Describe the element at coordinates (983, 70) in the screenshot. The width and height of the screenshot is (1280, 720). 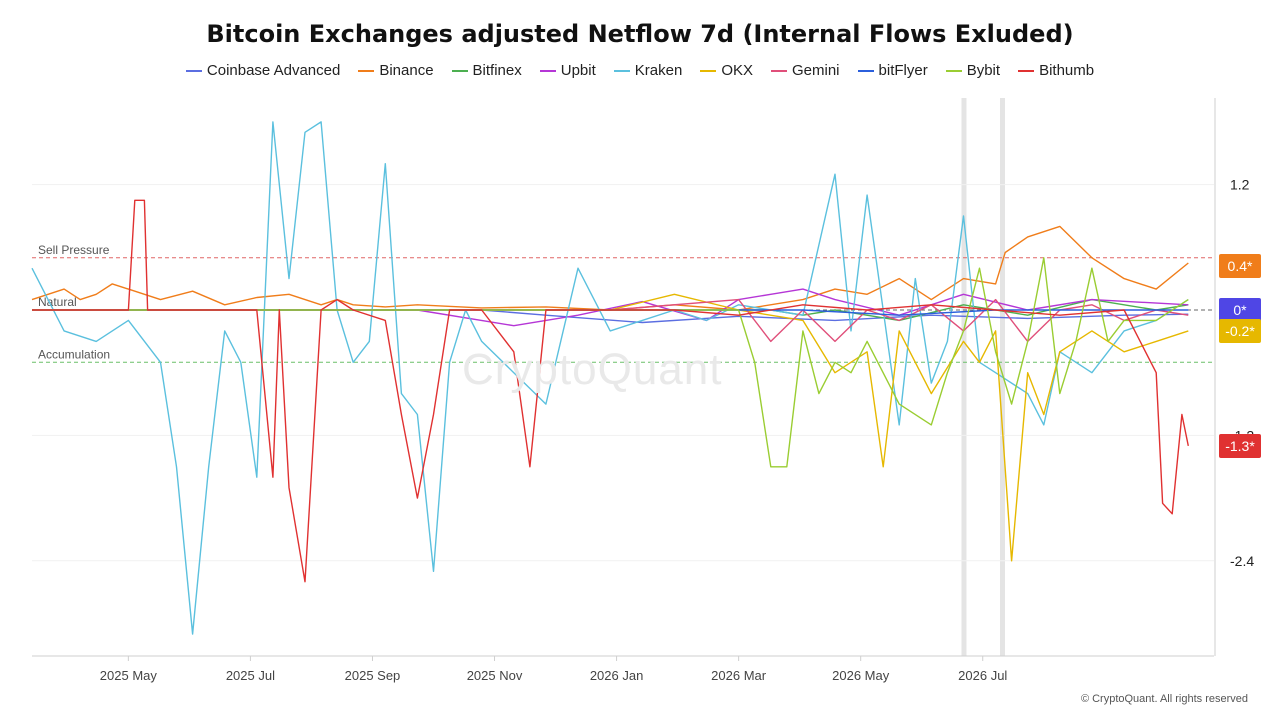
I see `legend-label: Bybit` at that location.